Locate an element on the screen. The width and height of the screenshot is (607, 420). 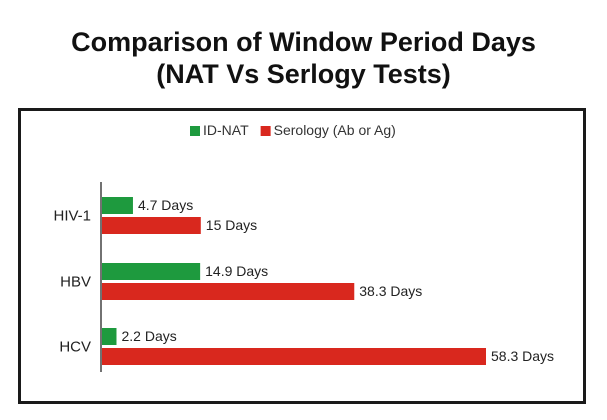
category-label-0: HIV-1 is located at coordinates (72, 216).